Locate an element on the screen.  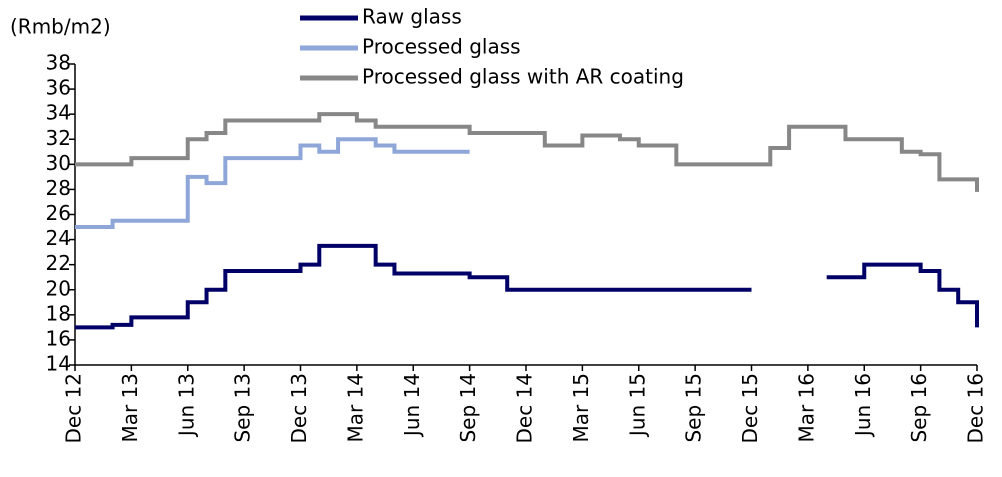
legend-label: Raw glass is located at coordinates (412, 17).